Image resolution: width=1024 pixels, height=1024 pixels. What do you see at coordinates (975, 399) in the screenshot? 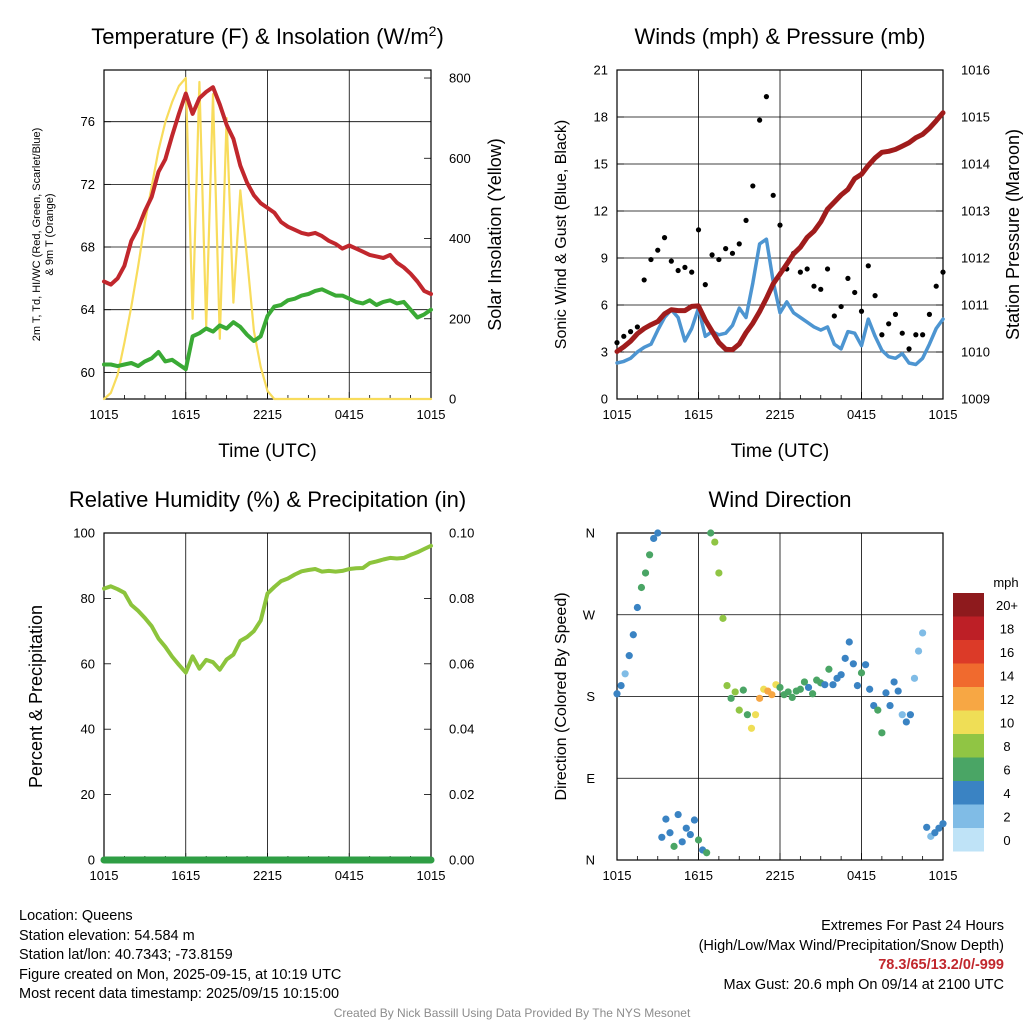
I see `y2-tick-label: 1009` at bounding box center [975, 399].